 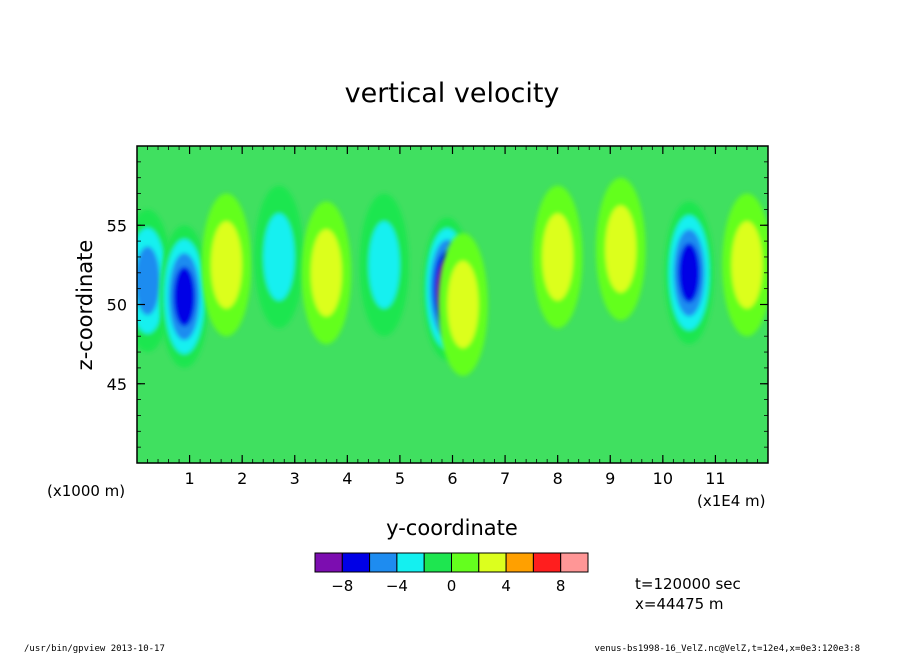 What do you see at coordinates (679, 604) in the screenshot?
I see `x-position-label: x=44475 m` at bounding box center [679, 604].